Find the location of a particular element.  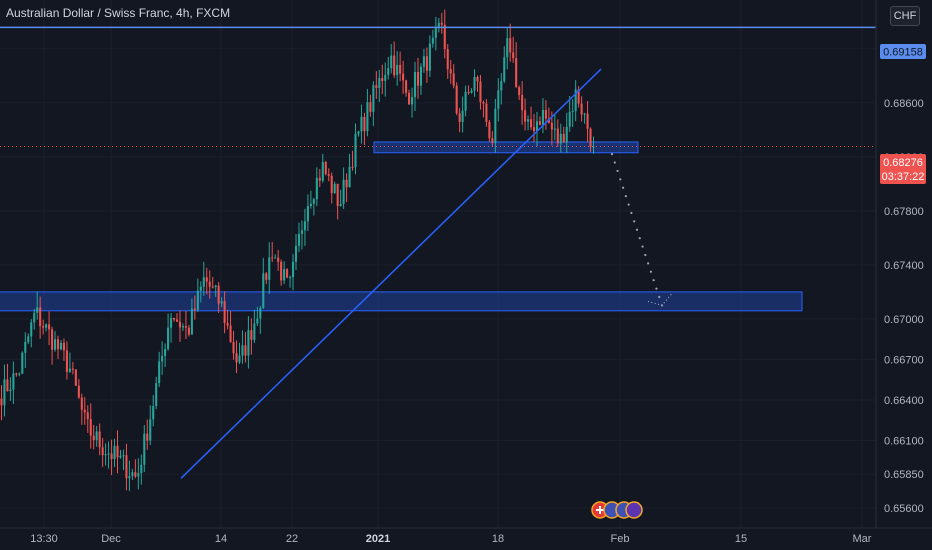

event-icon is located at coordinates (634, 510).